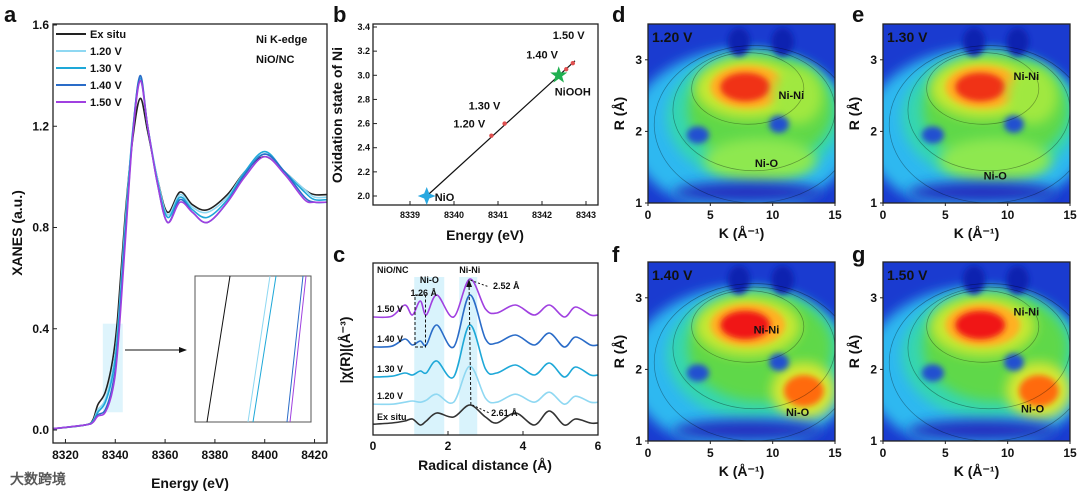 Image resolution: width=1080 pixels, height=499 pixels. Describe the element at coordinates (485, 114) in the screenshot. I see `panel-b-frame` at that location.